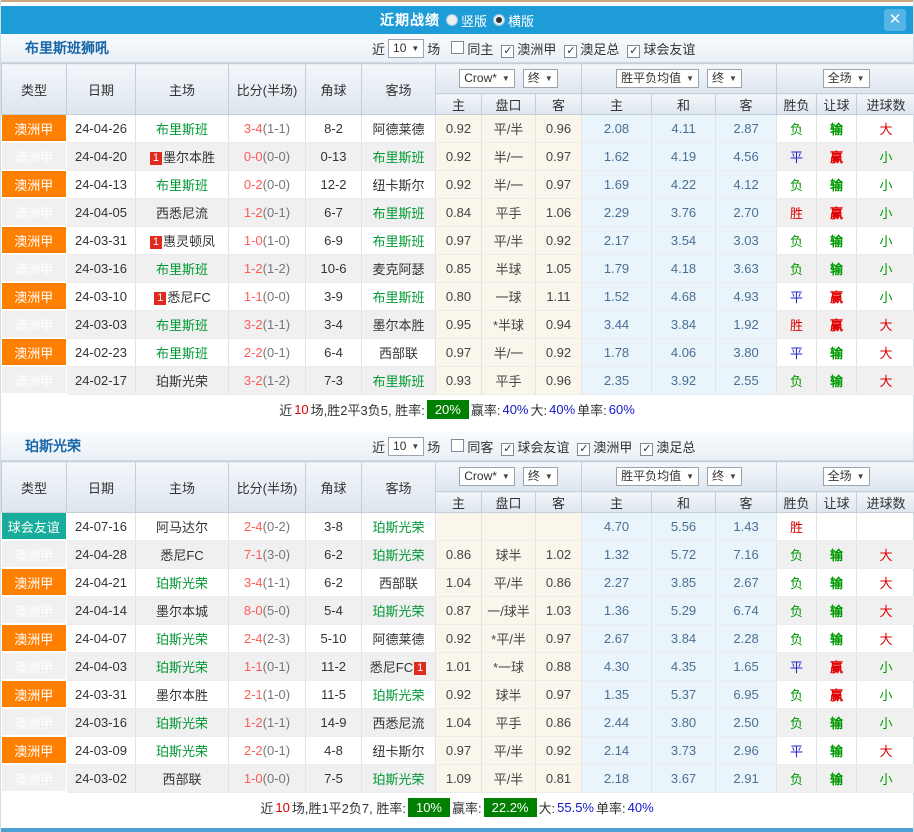 The height and width of the screenshot is (832, 914). What do you see at coordinates (467, 807) in the screenshot?
I see `summary-text: 赢率:` at bounding box center [467, 807].